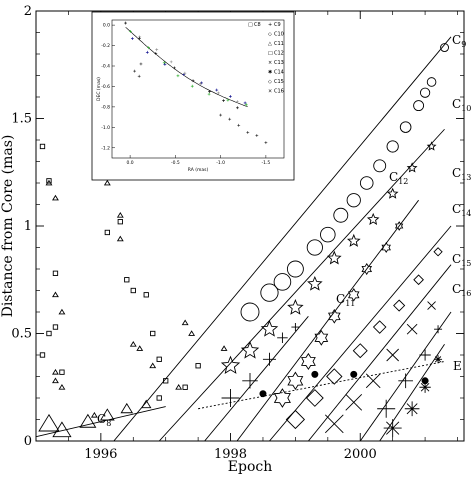 The image size is (474, 478). I want to click on point-c15, so click(405, 381).